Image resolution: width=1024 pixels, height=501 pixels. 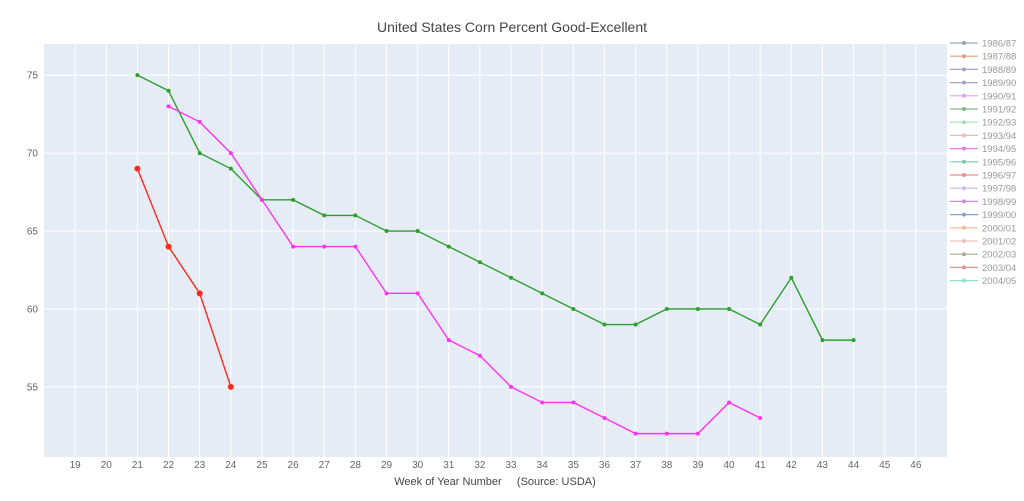 What do you see at coordinates (983, 70) in the screenshot?
I see `legend-item: 1988/89` at bounding box center [983, 70].